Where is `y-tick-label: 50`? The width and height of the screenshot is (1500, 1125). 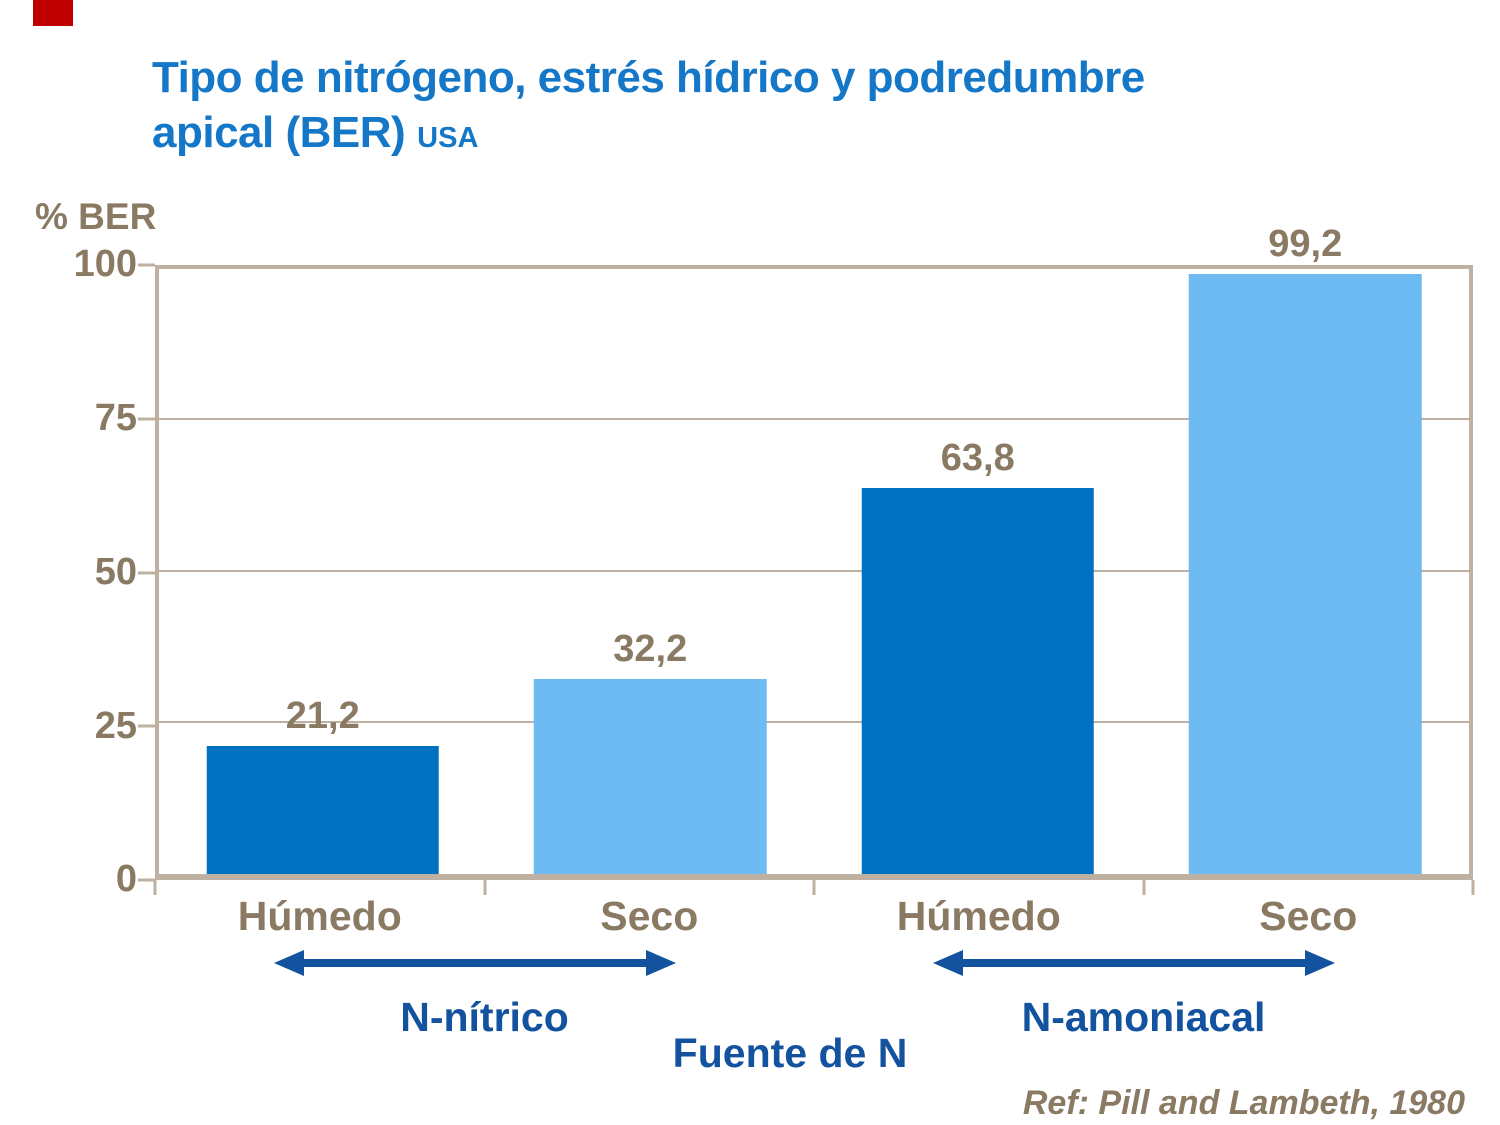 y-tick-label: 50 is located at coordinates (115, 571).